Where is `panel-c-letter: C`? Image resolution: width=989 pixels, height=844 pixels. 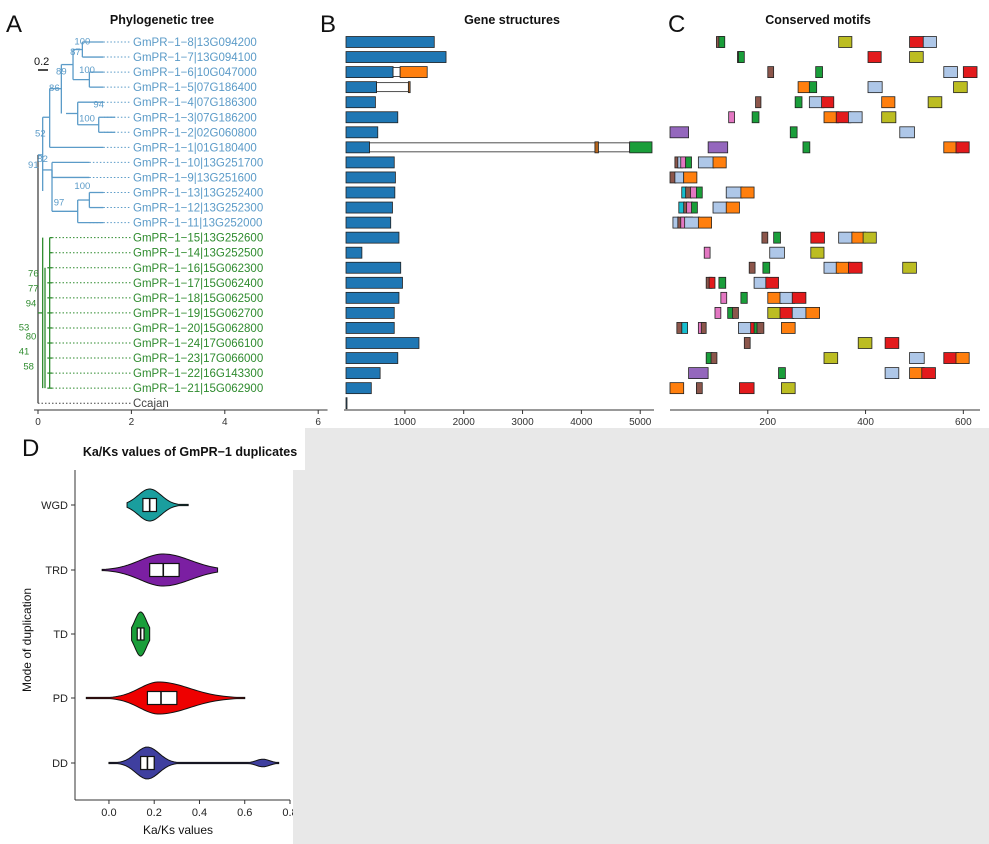
panel-c-letter: C is located at coordinates (676, 24).